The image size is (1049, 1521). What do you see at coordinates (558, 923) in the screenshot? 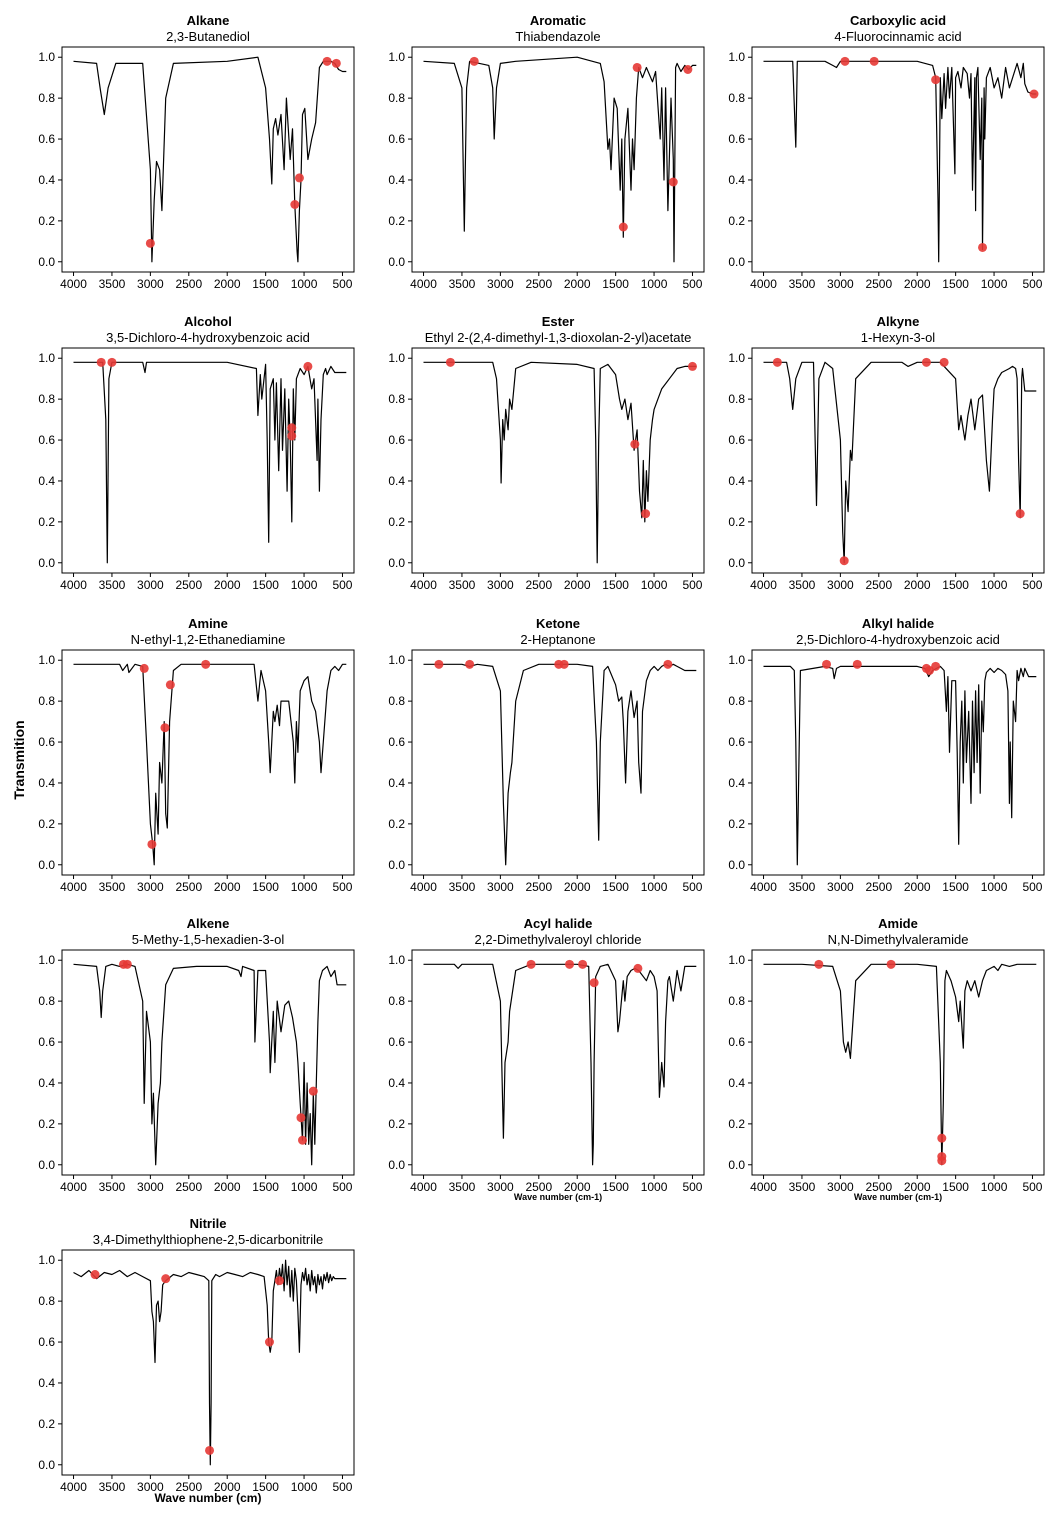
I see `panel-title: Acyl halide` at bounding box center [558, 923].